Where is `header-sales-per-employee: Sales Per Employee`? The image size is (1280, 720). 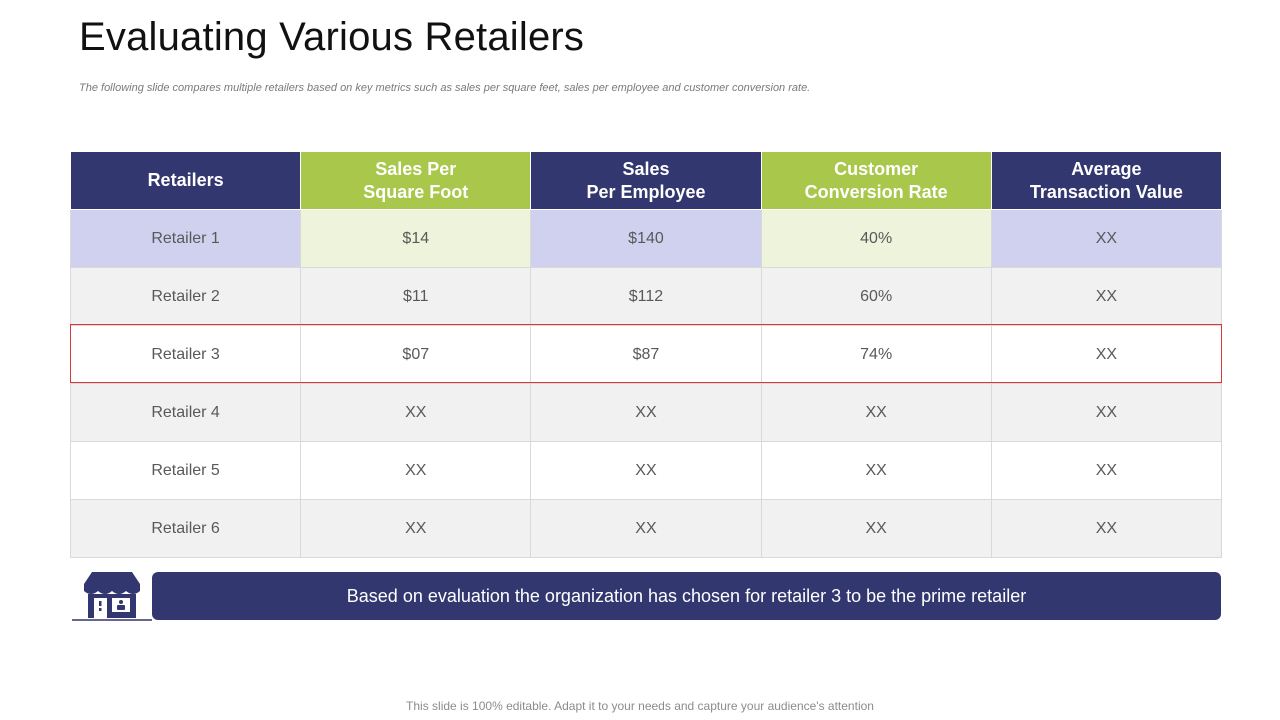 header-sales-per-employee: Sales Per Employee is located at coordinates (646, 180).